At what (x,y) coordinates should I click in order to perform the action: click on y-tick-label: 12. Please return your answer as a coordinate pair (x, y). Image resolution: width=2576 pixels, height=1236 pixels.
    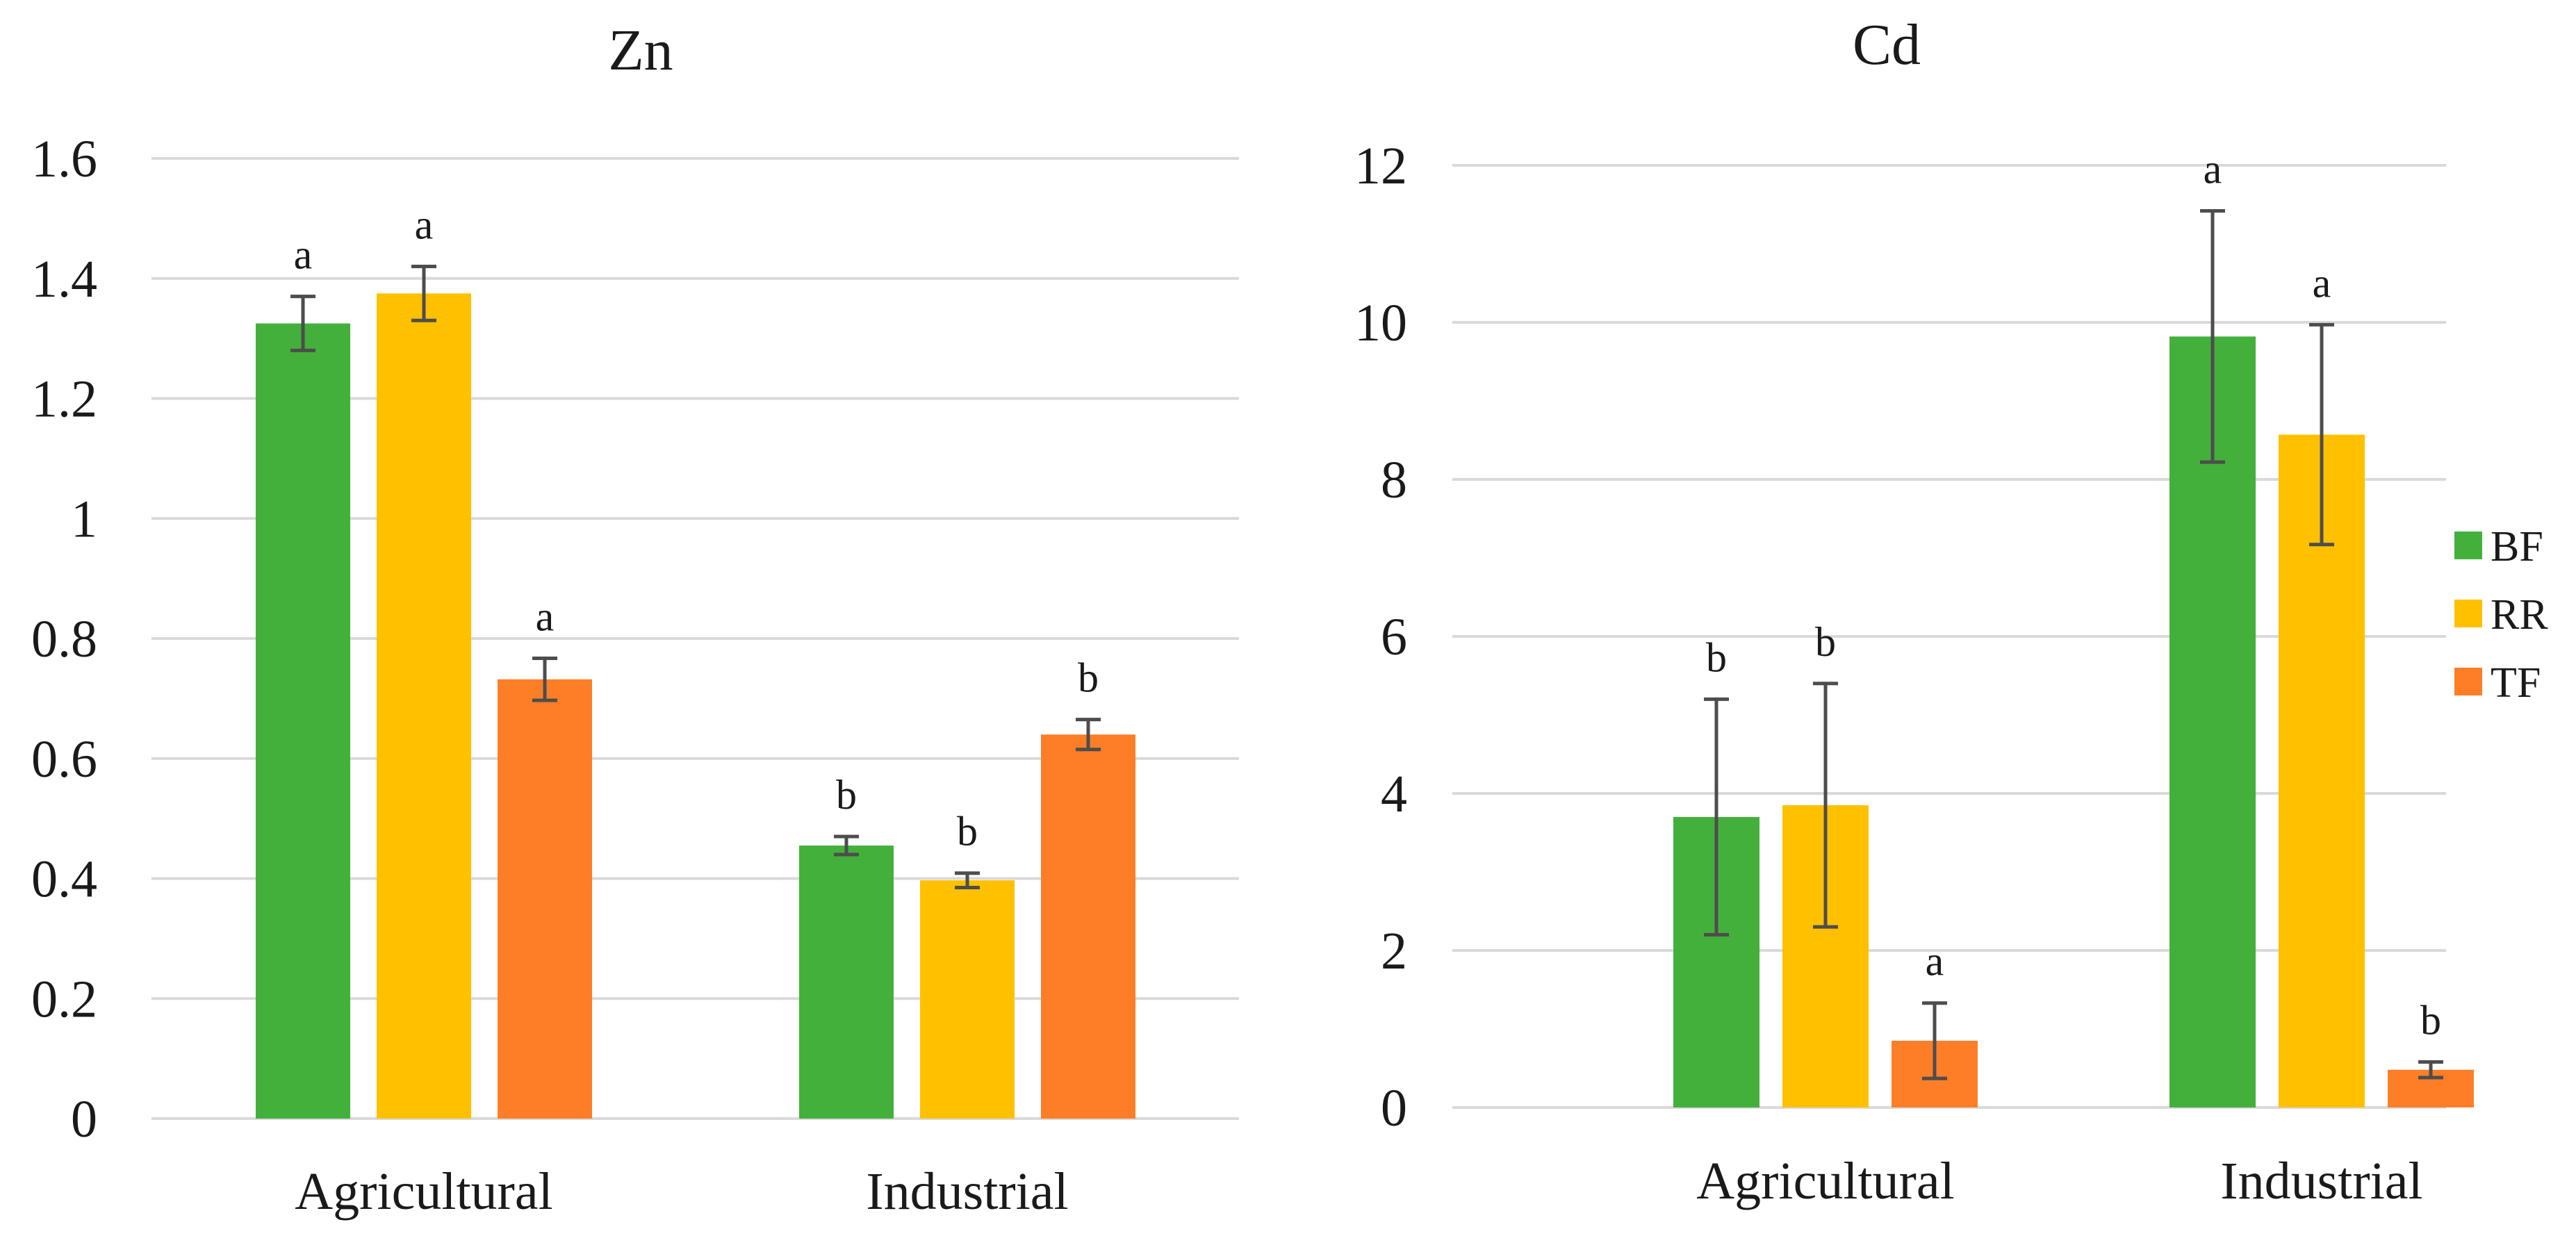
    Looking at the image, I should click on (1380, 166).